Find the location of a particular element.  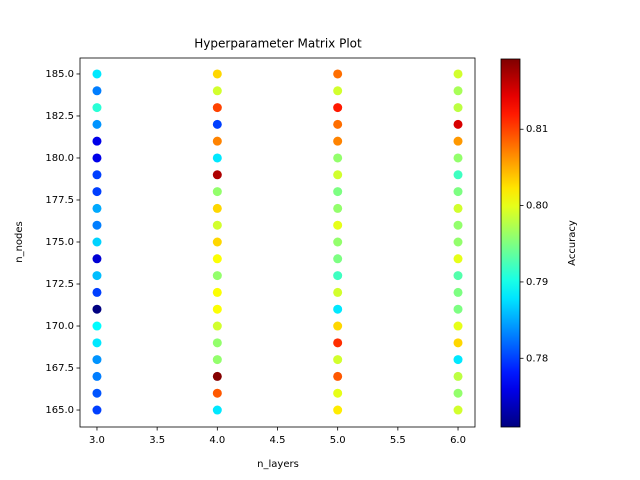

colorbar-tick-label: 0.81 is located at coordinates (537, 129).